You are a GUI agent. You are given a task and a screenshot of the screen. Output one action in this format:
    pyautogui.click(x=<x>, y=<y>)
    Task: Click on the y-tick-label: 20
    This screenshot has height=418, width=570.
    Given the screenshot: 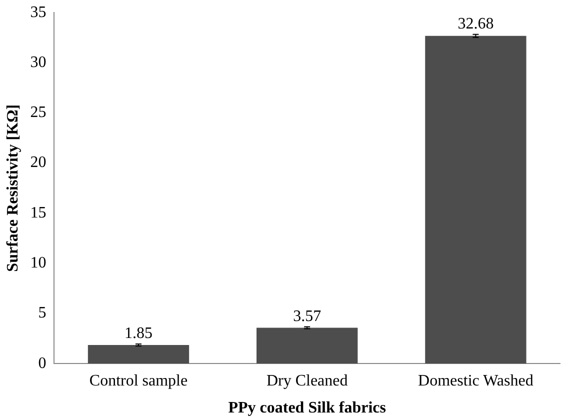 What is the action you would take?
    pyautogui.click(x=38, y=163)
    